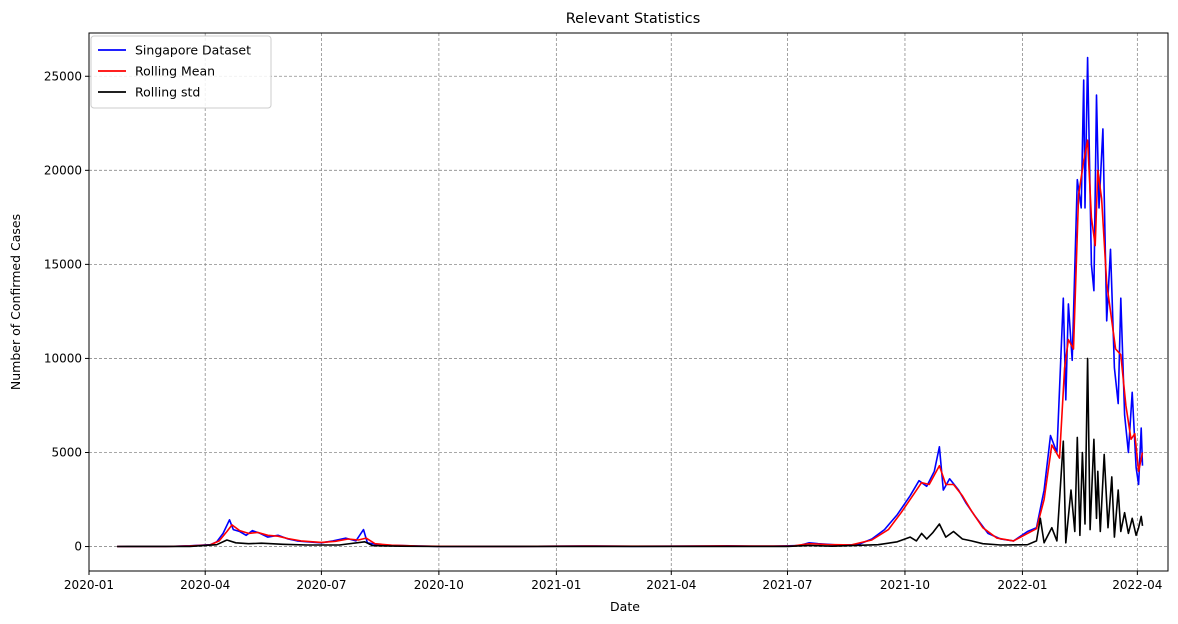 The height and width of the screenshot is (624, 1178). I want to click on y-tick-label: 5000, so click(66, 452).